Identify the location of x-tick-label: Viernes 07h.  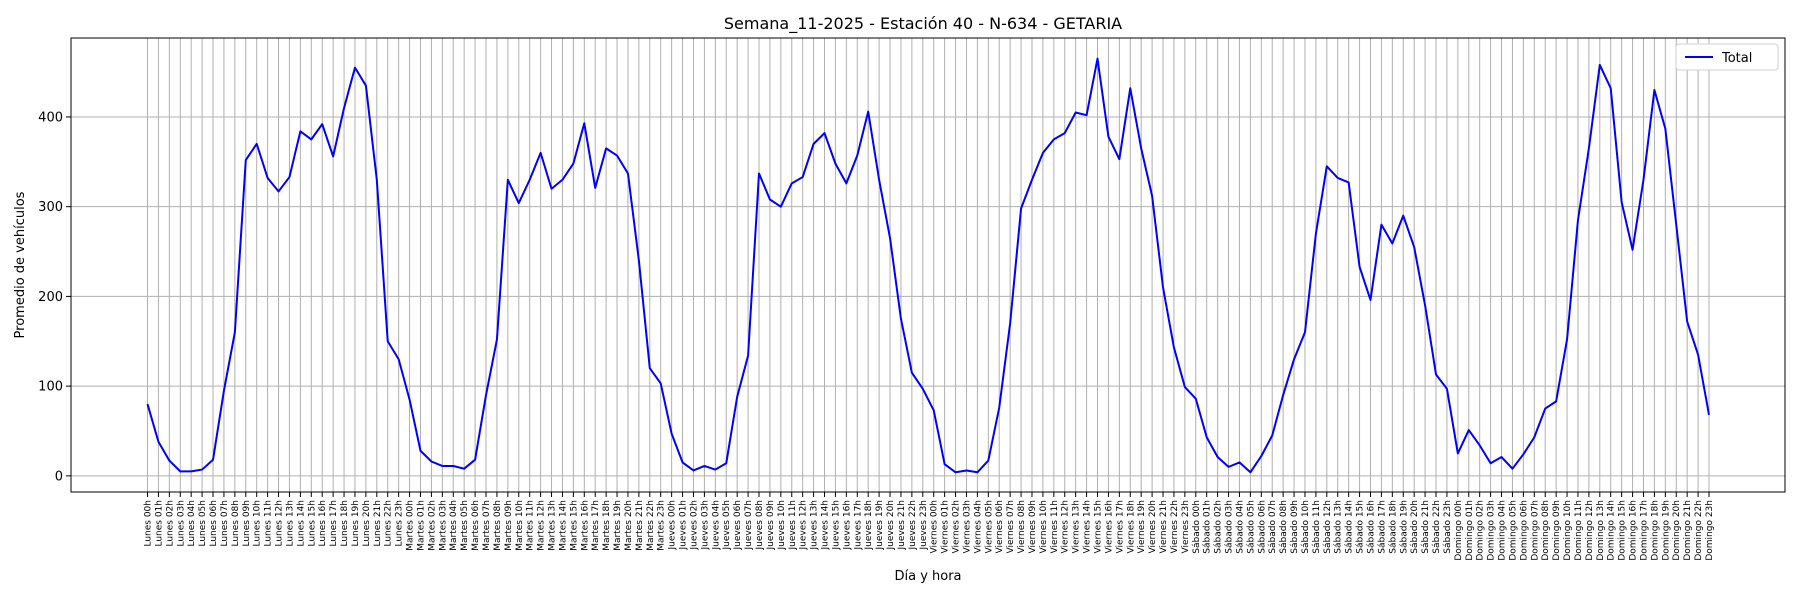
(1011, 527).